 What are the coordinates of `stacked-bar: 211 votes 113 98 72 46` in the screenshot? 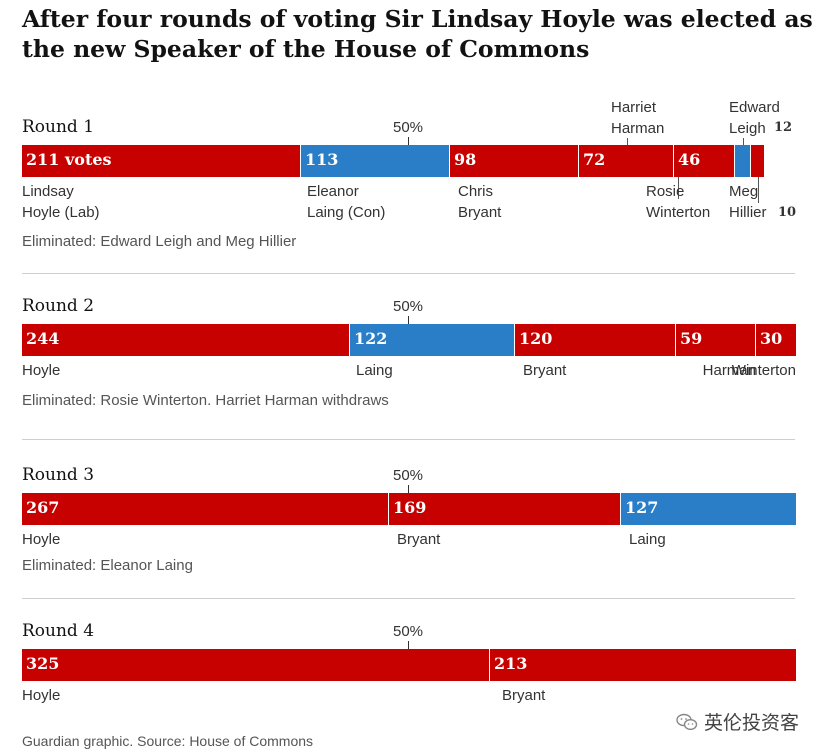 It's located at (409, 161).